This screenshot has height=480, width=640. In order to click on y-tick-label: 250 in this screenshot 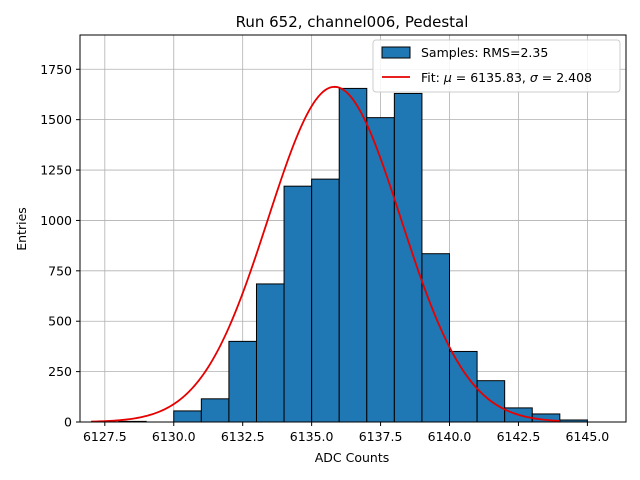, I will do `click(60, 371)`.